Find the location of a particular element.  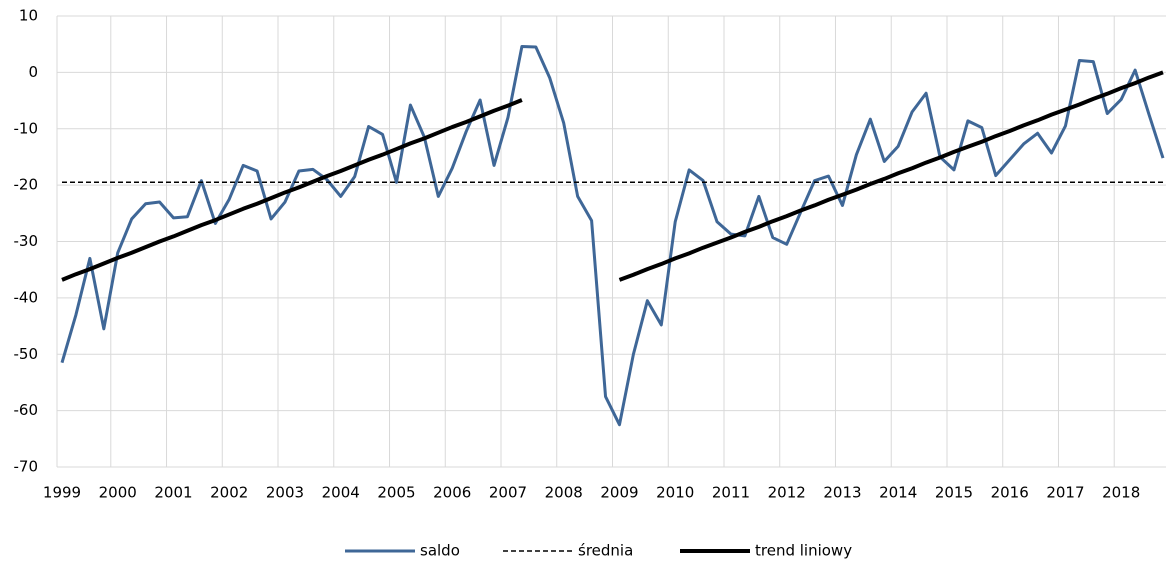

legend-label: średnia is located at coordinates (605, 551).